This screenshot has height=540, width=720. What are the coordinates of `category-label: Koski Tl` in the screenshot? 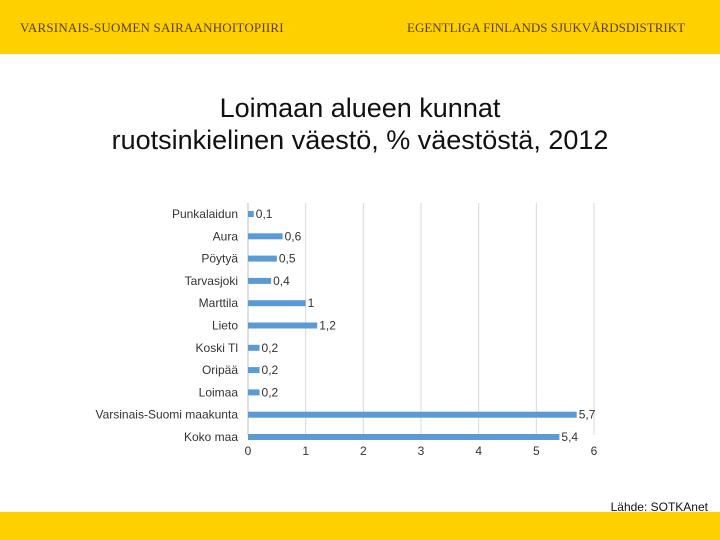 It's located at (217, 348).